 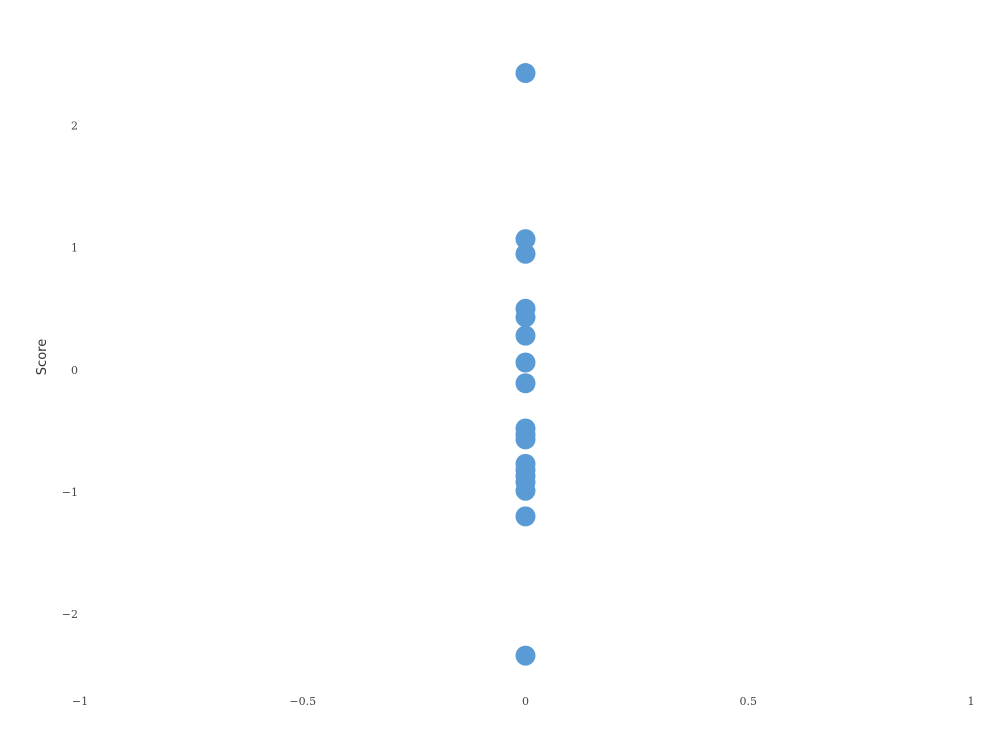 What do you see at coordinates (971, 701) in the screenshot?
I see `x-tick-label: 1` at bounding box center [971, 701].